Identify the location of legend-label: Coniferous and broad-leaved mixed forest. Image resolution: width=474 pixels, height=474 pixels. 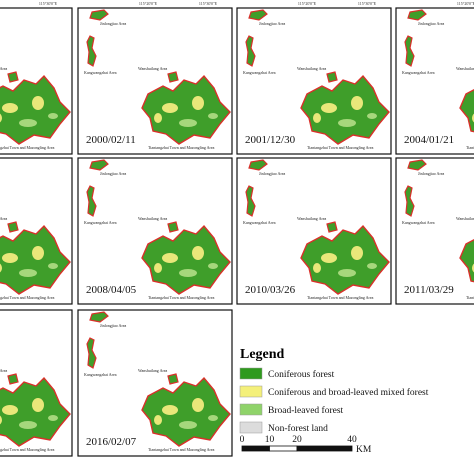
(348, 392).